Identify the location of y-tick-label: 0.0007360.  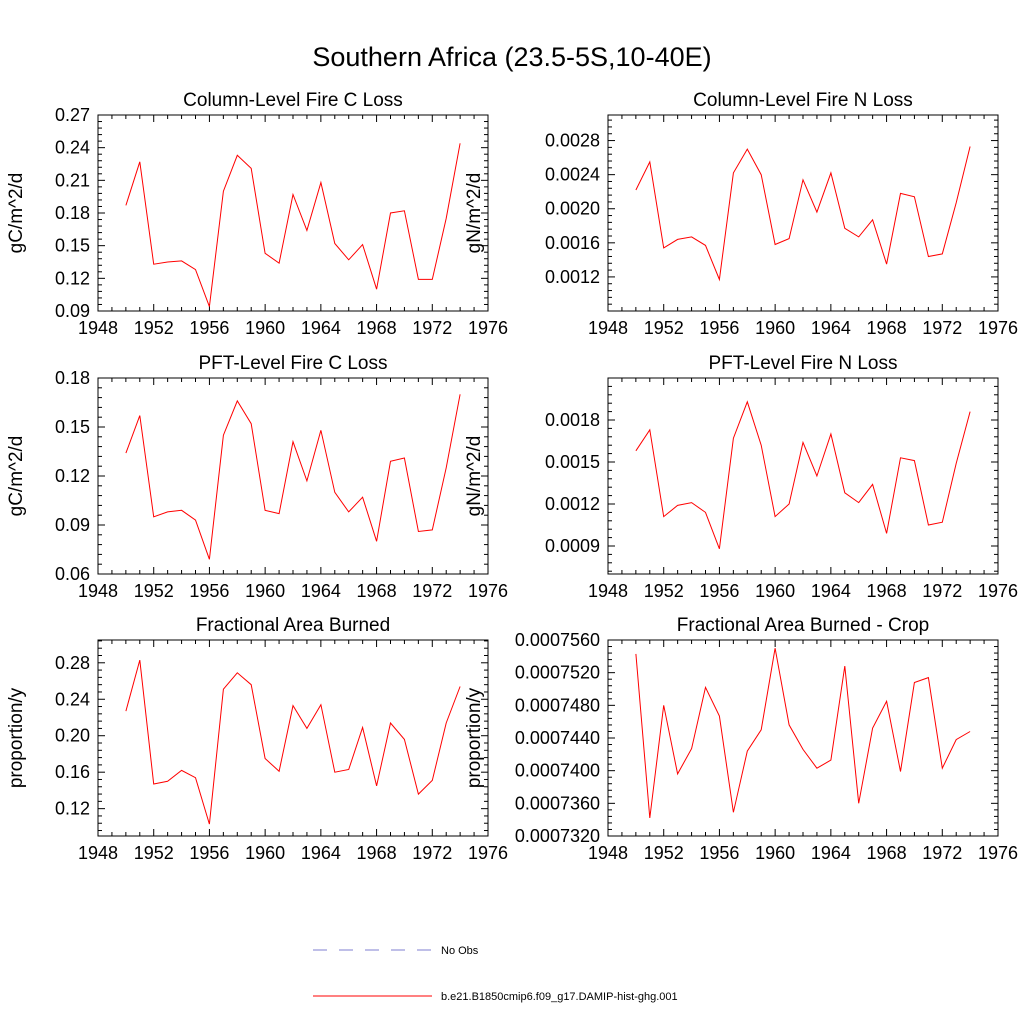
(557, 803).